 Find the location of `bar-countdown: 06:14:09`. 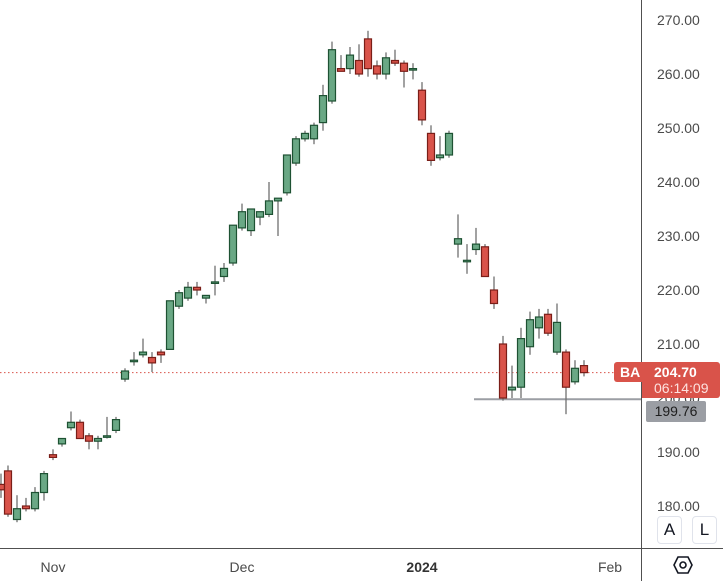

bar-countdown: 06:14:09 is located at coordinates (681, 388).